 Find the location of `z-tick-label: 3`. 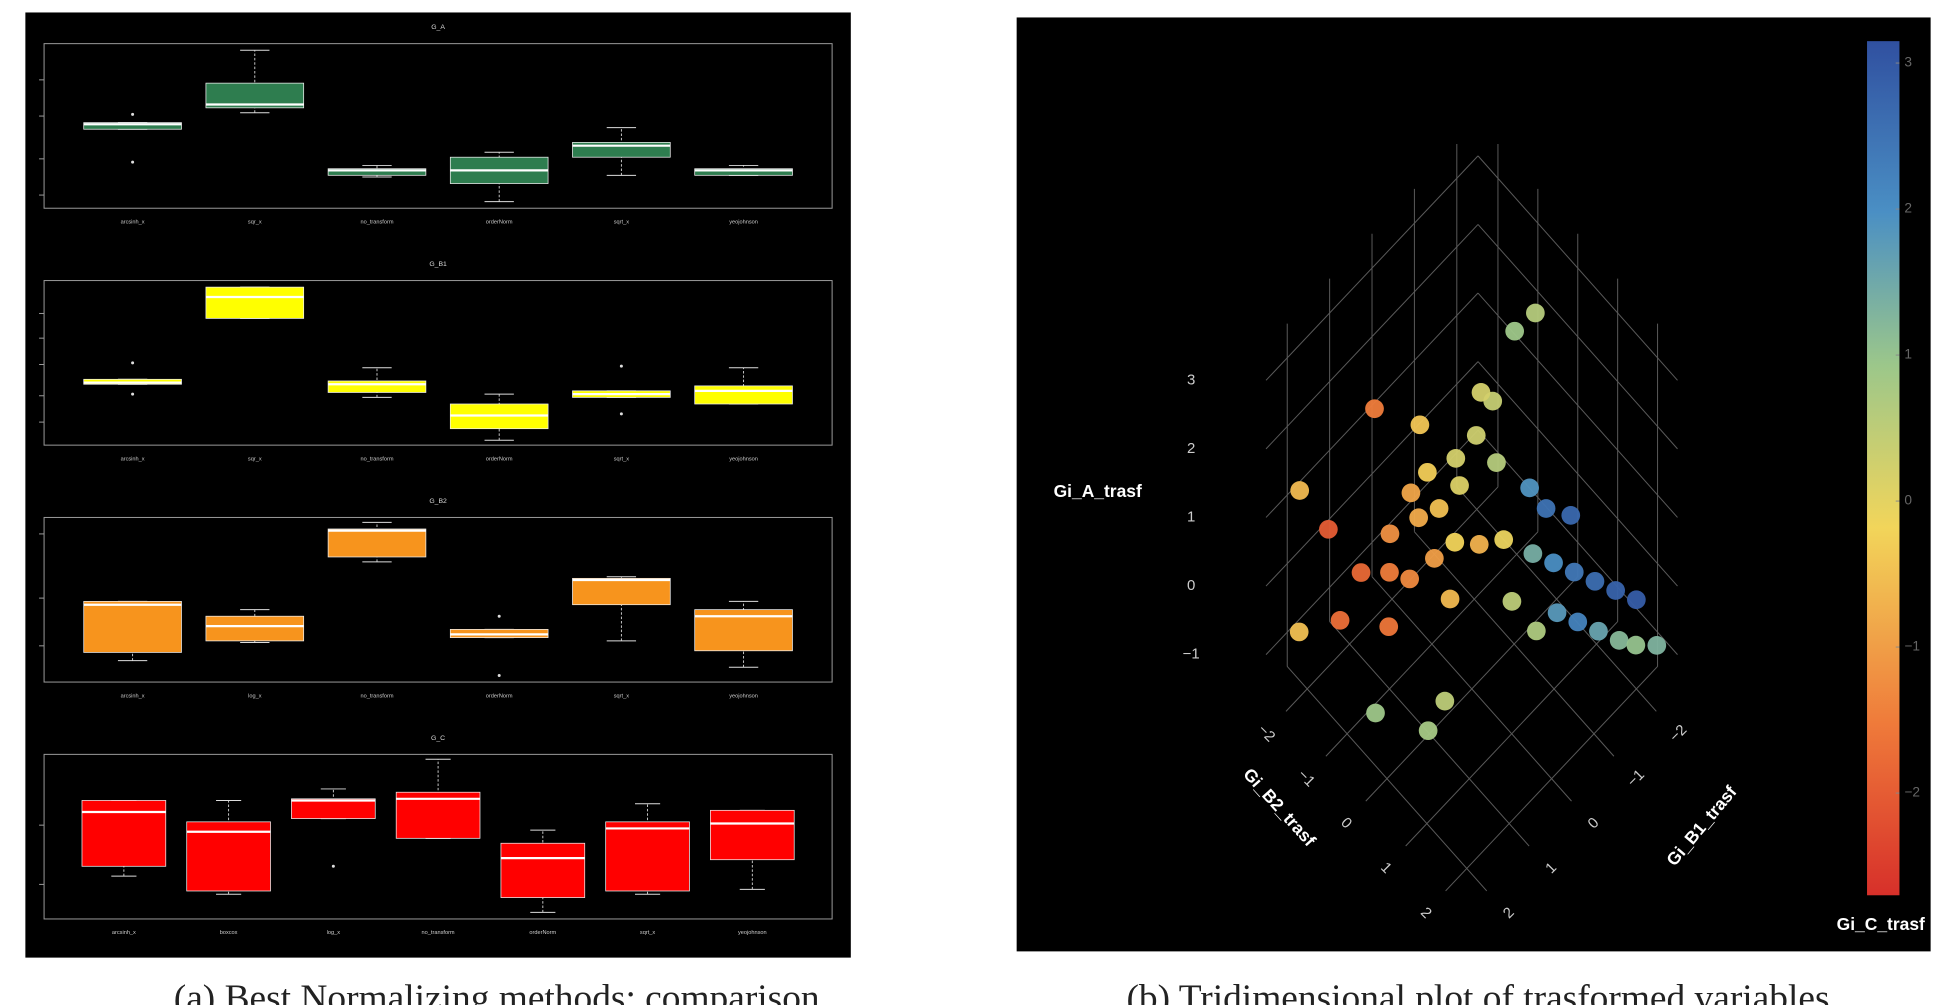

z-tick-label: 3 is located at coordinates (1191, 379).